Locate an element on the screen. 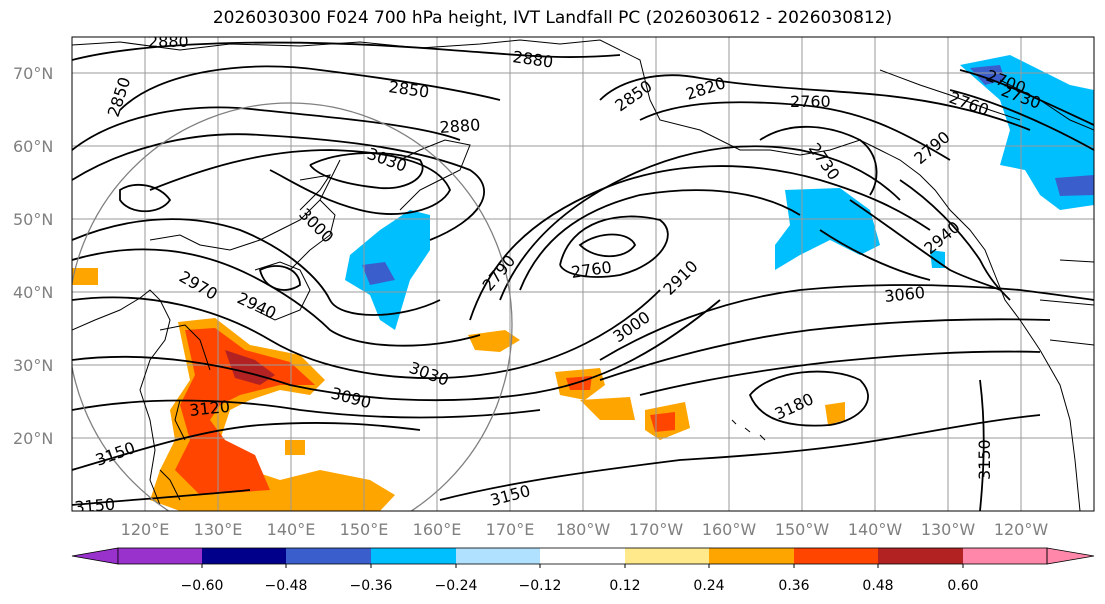  lon-label: 150°E is located at coordinates (364, 529).